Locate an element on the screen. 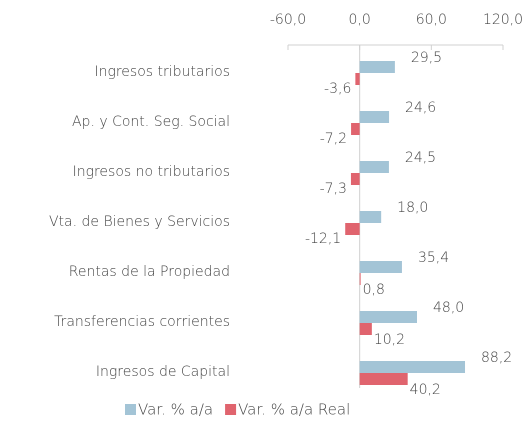 The image size is (528, 430). data-label: 88,2 is located at coordinates (496, 358).